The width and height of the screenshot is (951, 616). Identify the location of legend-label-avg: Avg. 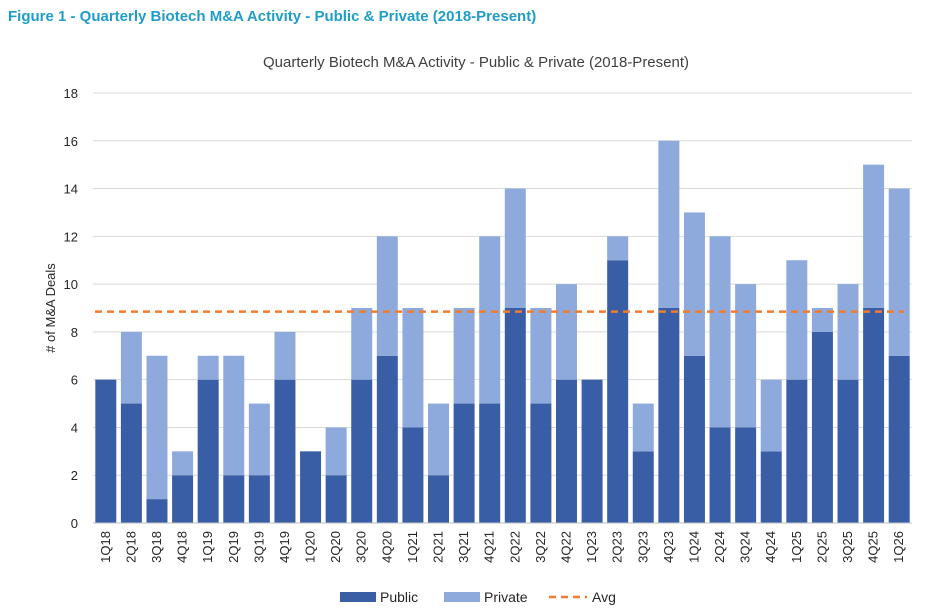
(604, 597).